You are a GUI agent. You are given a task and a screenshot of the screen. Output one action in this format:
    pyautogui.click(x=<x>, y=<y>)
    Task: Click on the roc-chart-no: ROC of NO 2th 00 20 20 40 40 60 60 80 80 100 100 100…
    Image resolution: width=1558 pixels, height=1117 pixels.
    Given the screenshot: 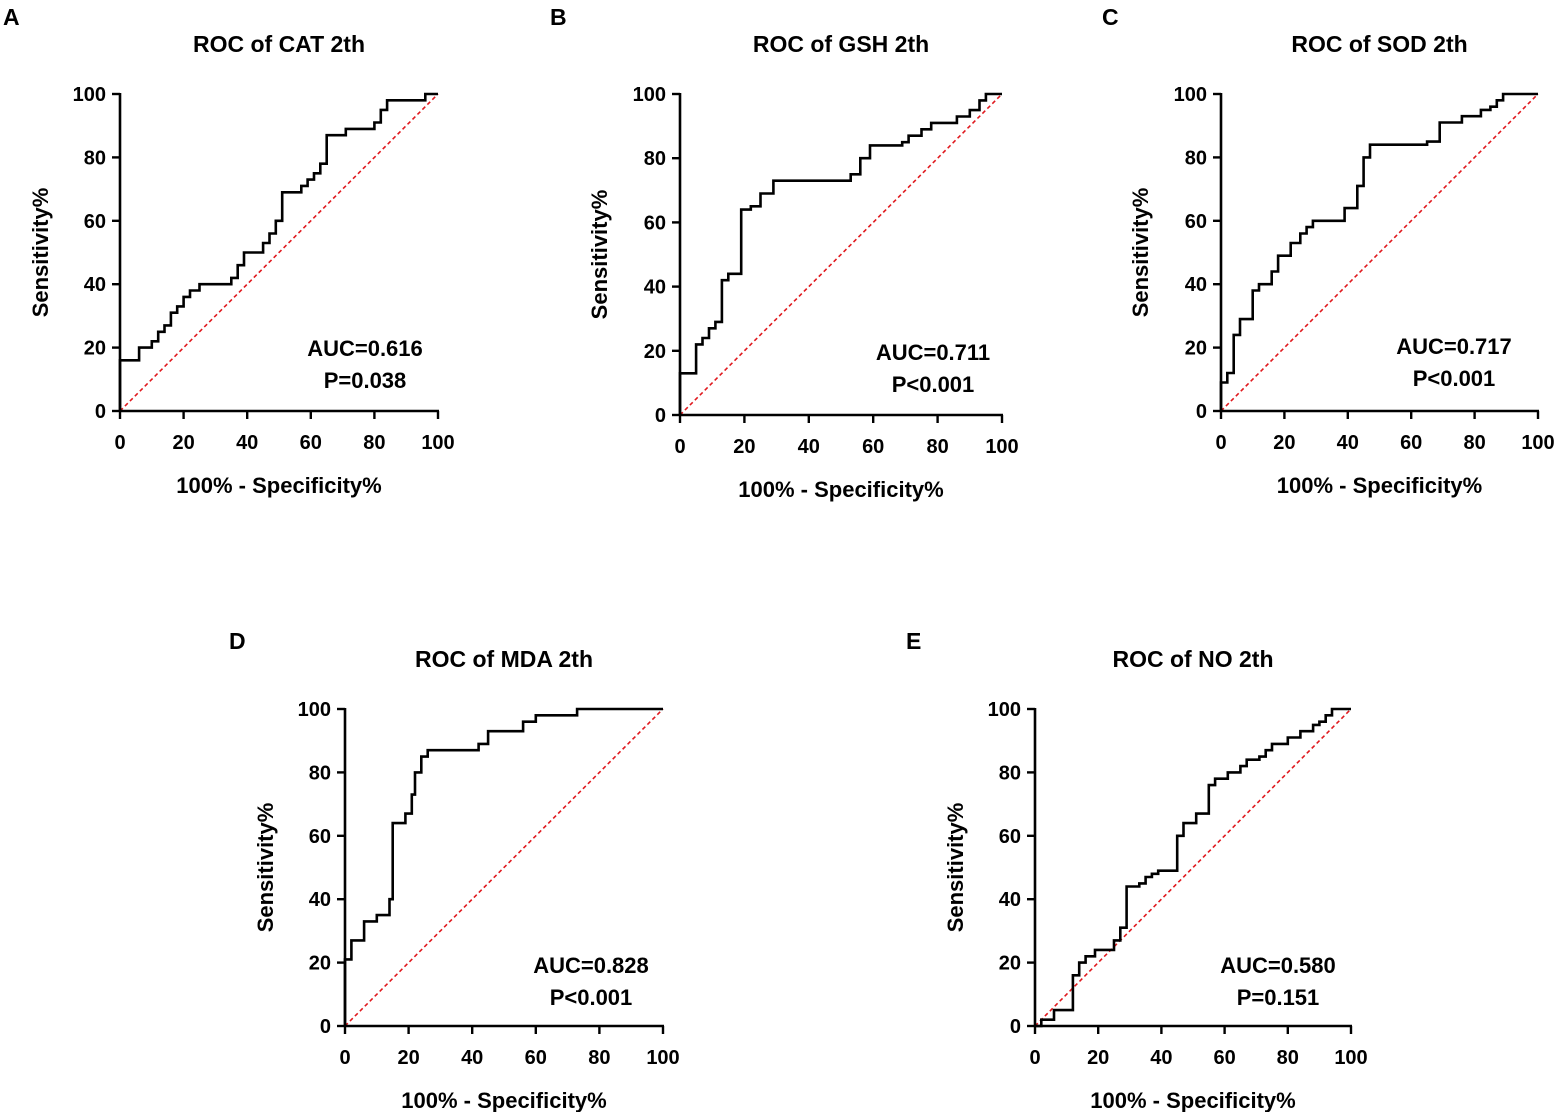 What is the action you would take?
    pyautogui.click(x=1155, y=879)
    